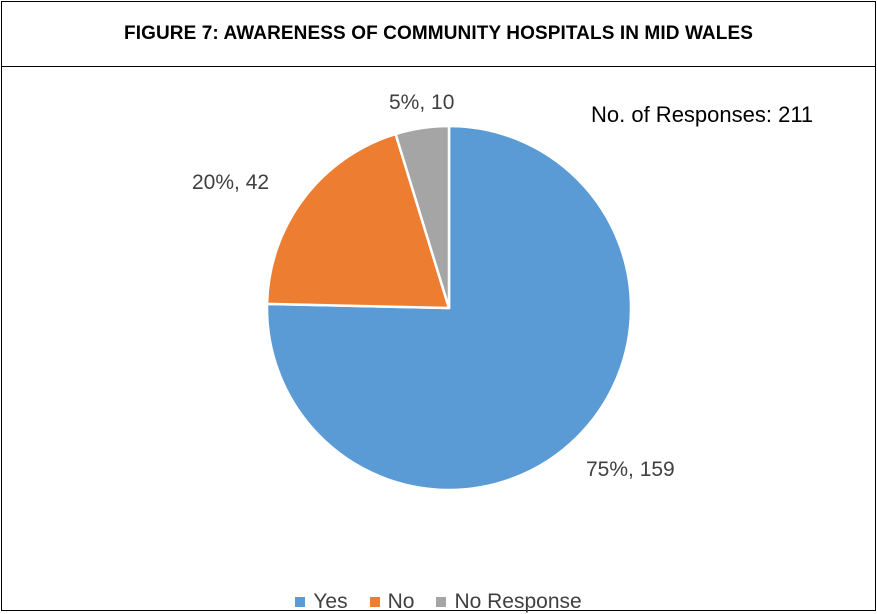 This screenshot has width=877, height=614. Describe the element at coordinates (630, 469) in the screenshot. I see `data-label-yes: 75%, 159` at that location.